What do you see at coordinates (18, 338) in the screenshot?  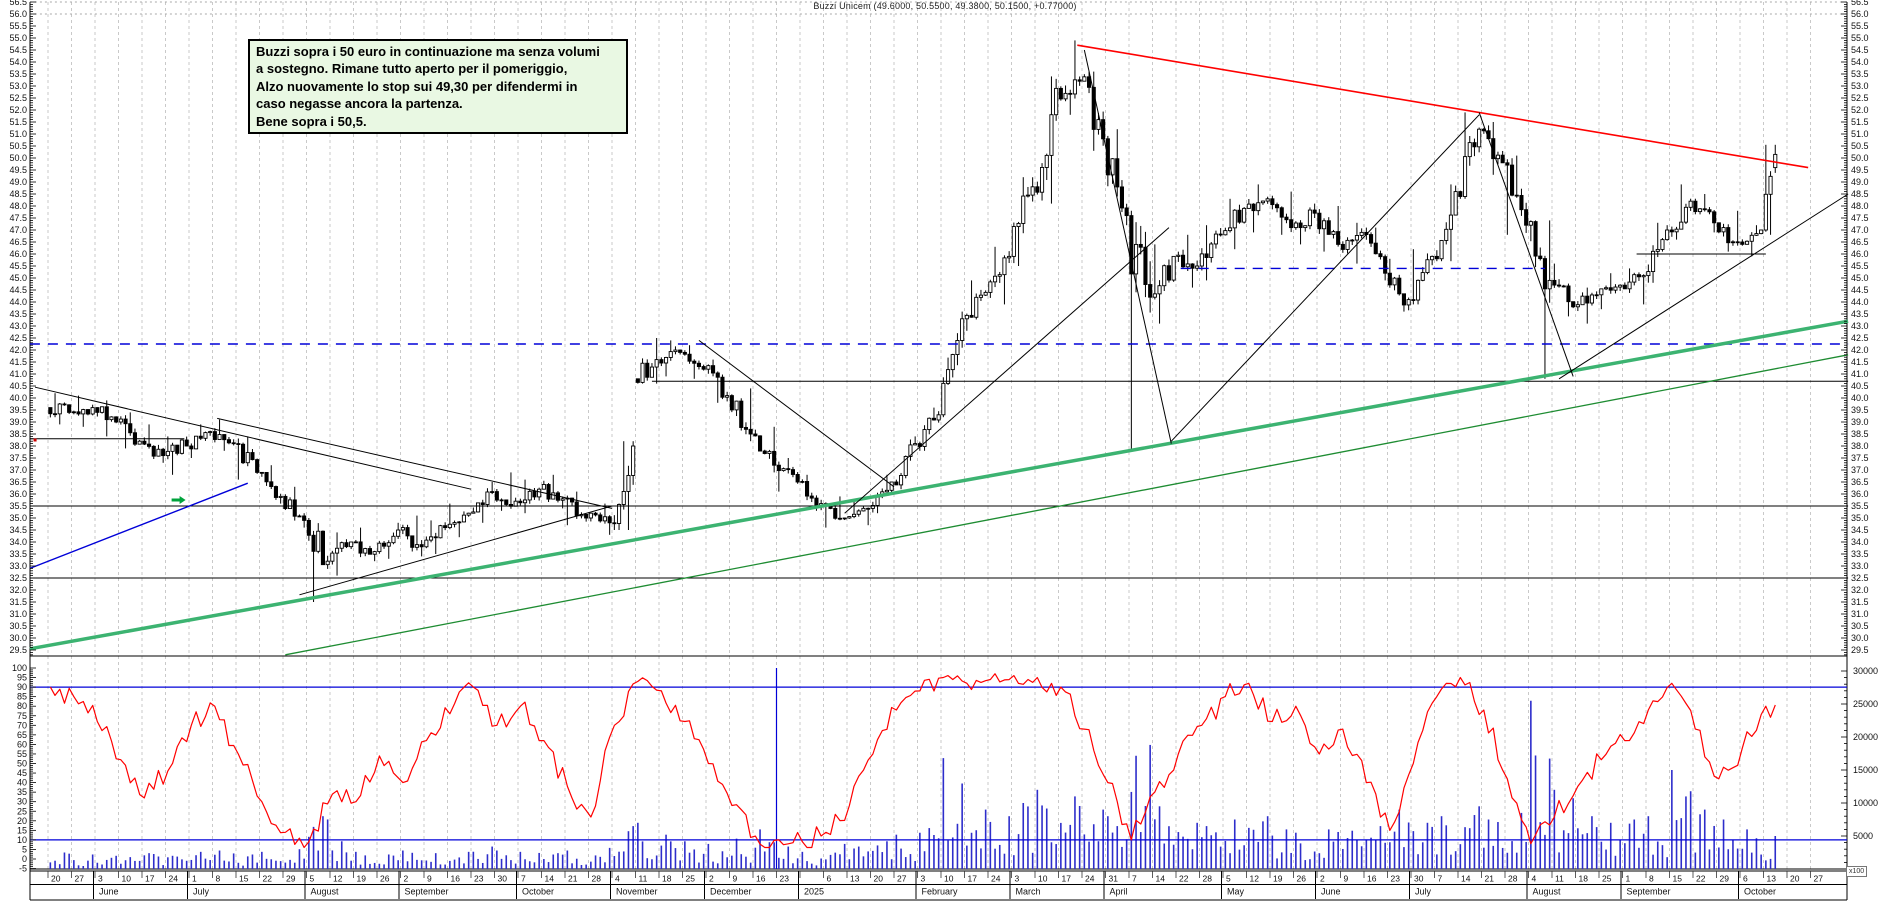 I see `svg-text: 42.5` at bounding box center [18, 338].